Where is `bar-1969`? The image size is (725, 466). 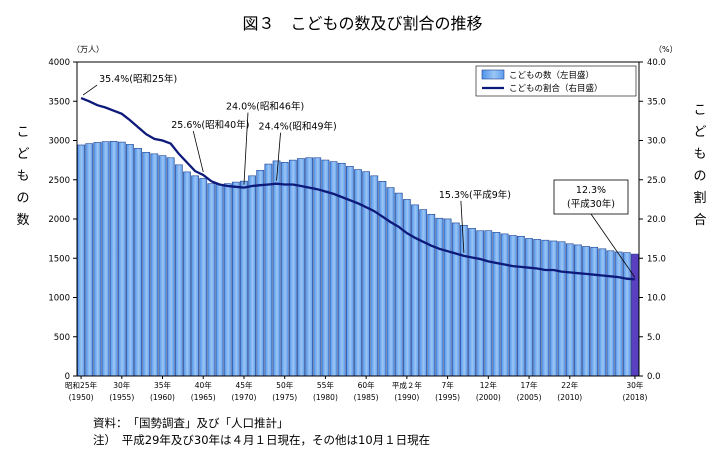 bar-1969 is located at coordinates (235, 279).